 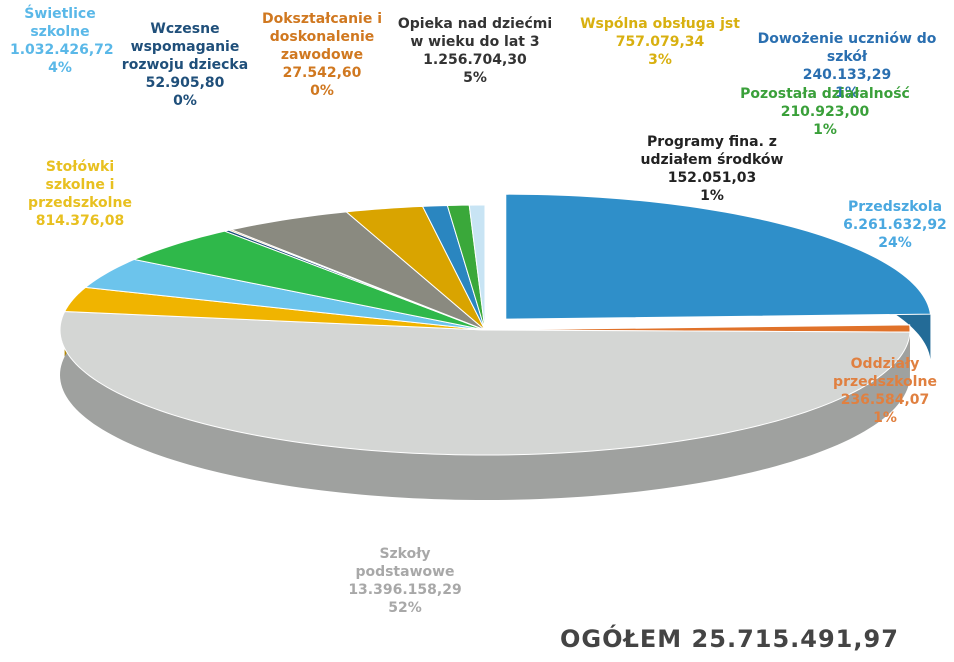 I want to click on slice-value: 27.542,60, so click(x=322, y=73).